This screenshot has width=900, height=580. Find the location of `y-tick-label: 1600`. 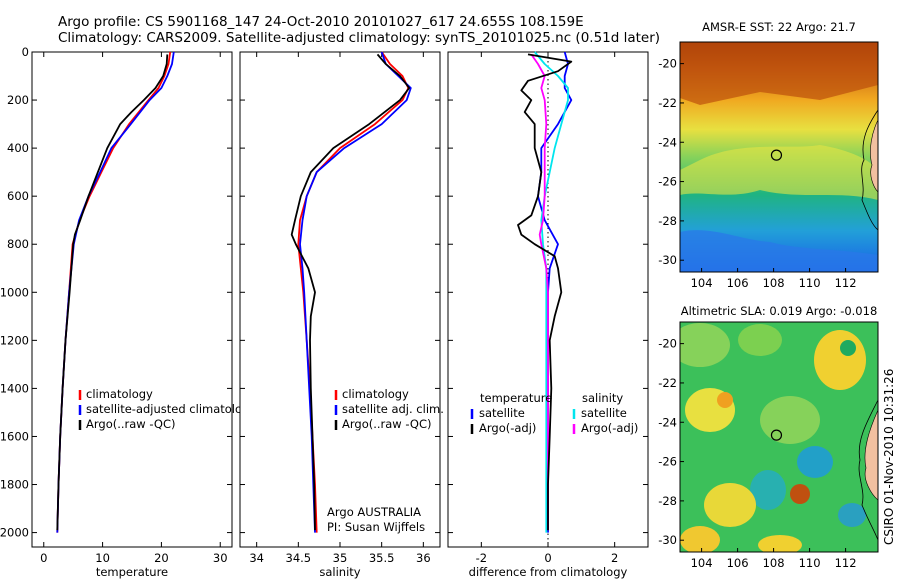

y-tick-label: 1600 is located at coordinates (14, 436).